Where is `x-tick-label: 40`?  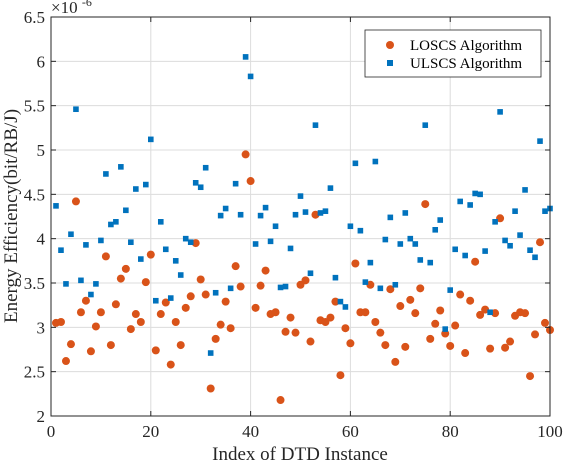
x-tick-label: 40 is located at coordinates (250, 431).